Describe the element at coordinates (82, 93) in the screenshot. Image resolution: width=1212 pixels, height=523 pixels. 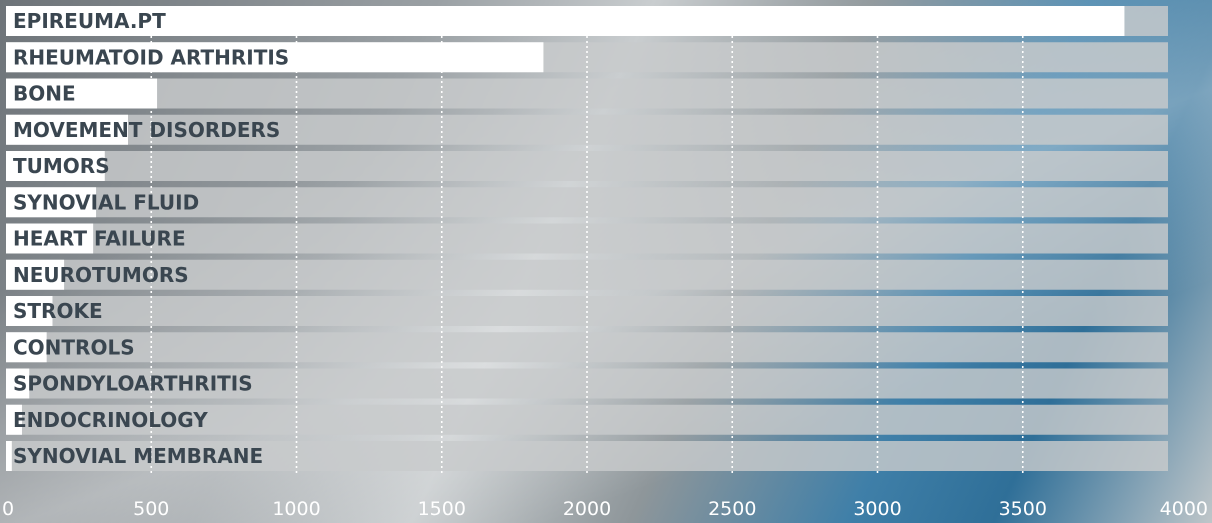
I see `bar-bone` at that location.